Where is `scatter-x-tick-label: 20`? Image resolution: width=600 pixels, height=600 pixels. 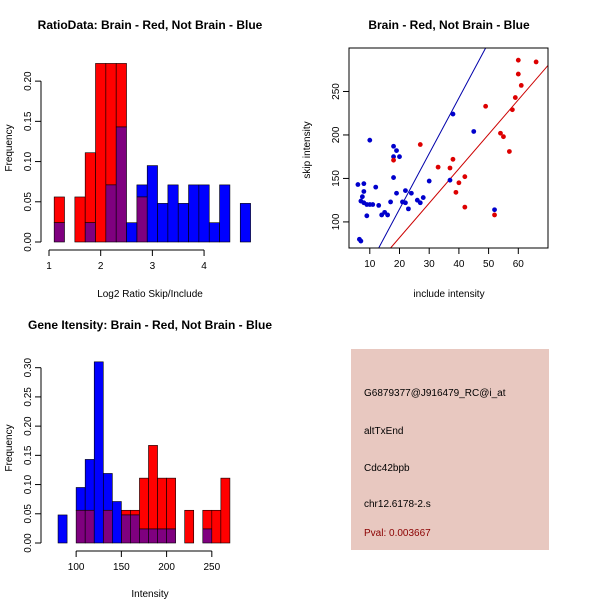
scatter-x-tick-label: 20 is located at coordinates (400, 264).